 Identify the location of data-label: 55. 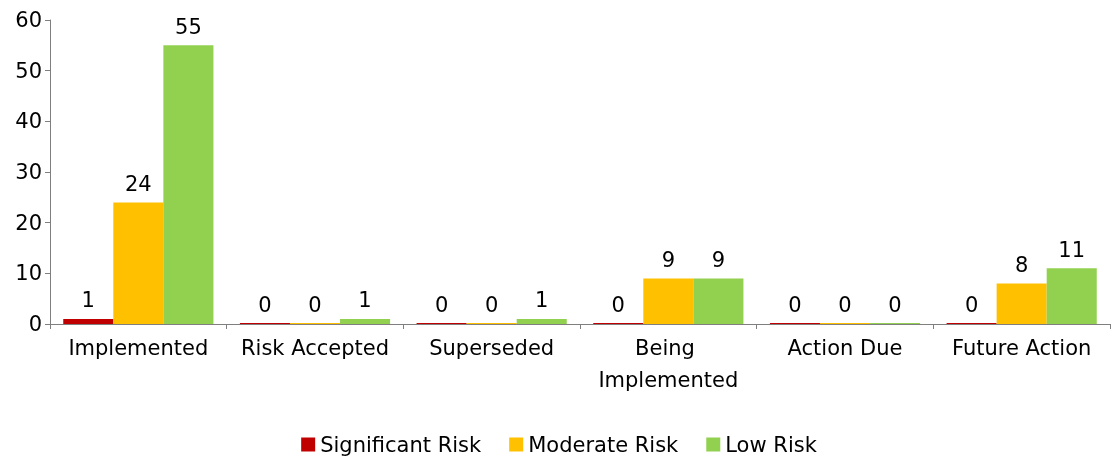
(188, 26).